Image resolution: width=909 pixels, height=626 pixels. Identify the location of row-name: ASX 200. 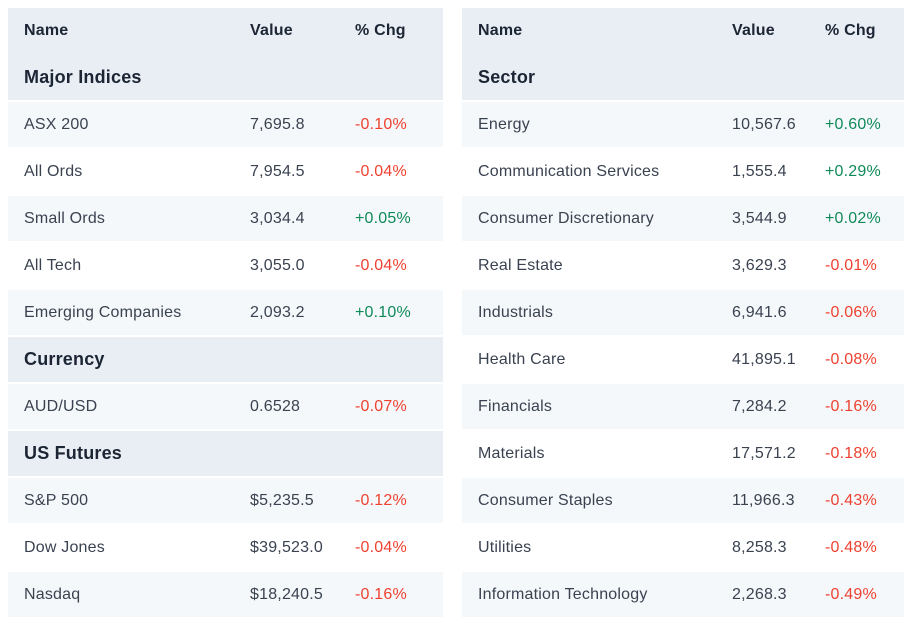
(56, 124).